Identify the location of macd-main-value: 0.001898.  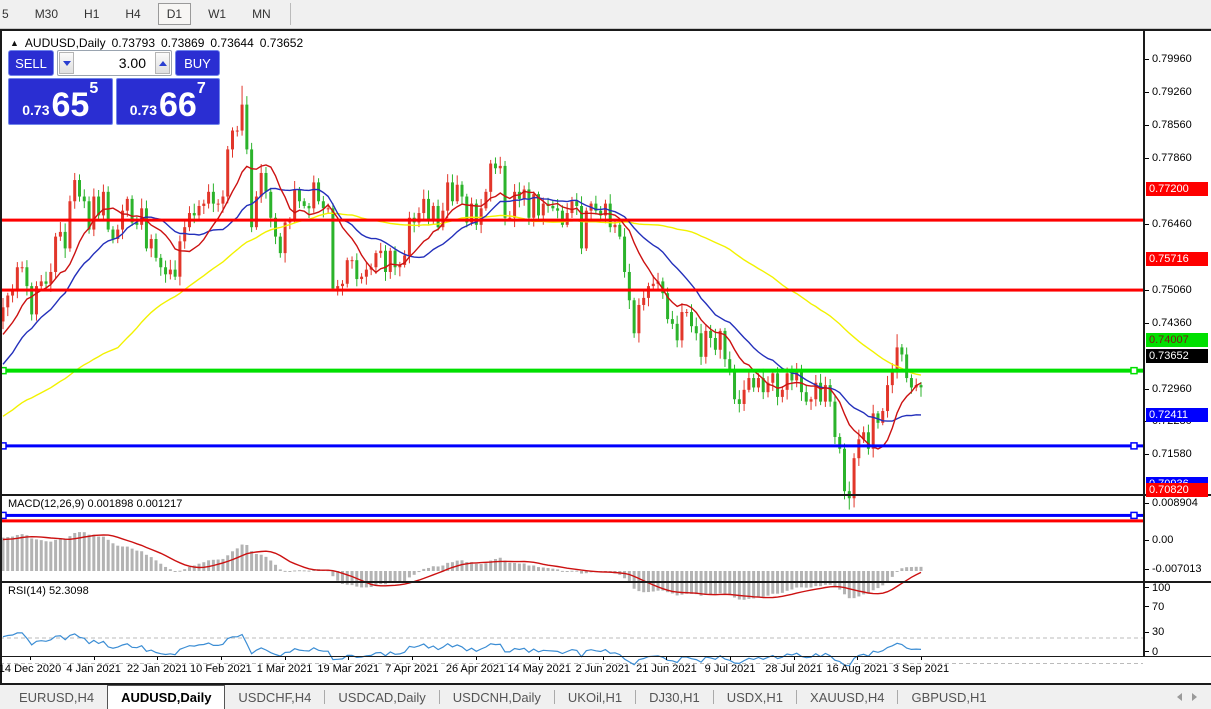
(110, 504).